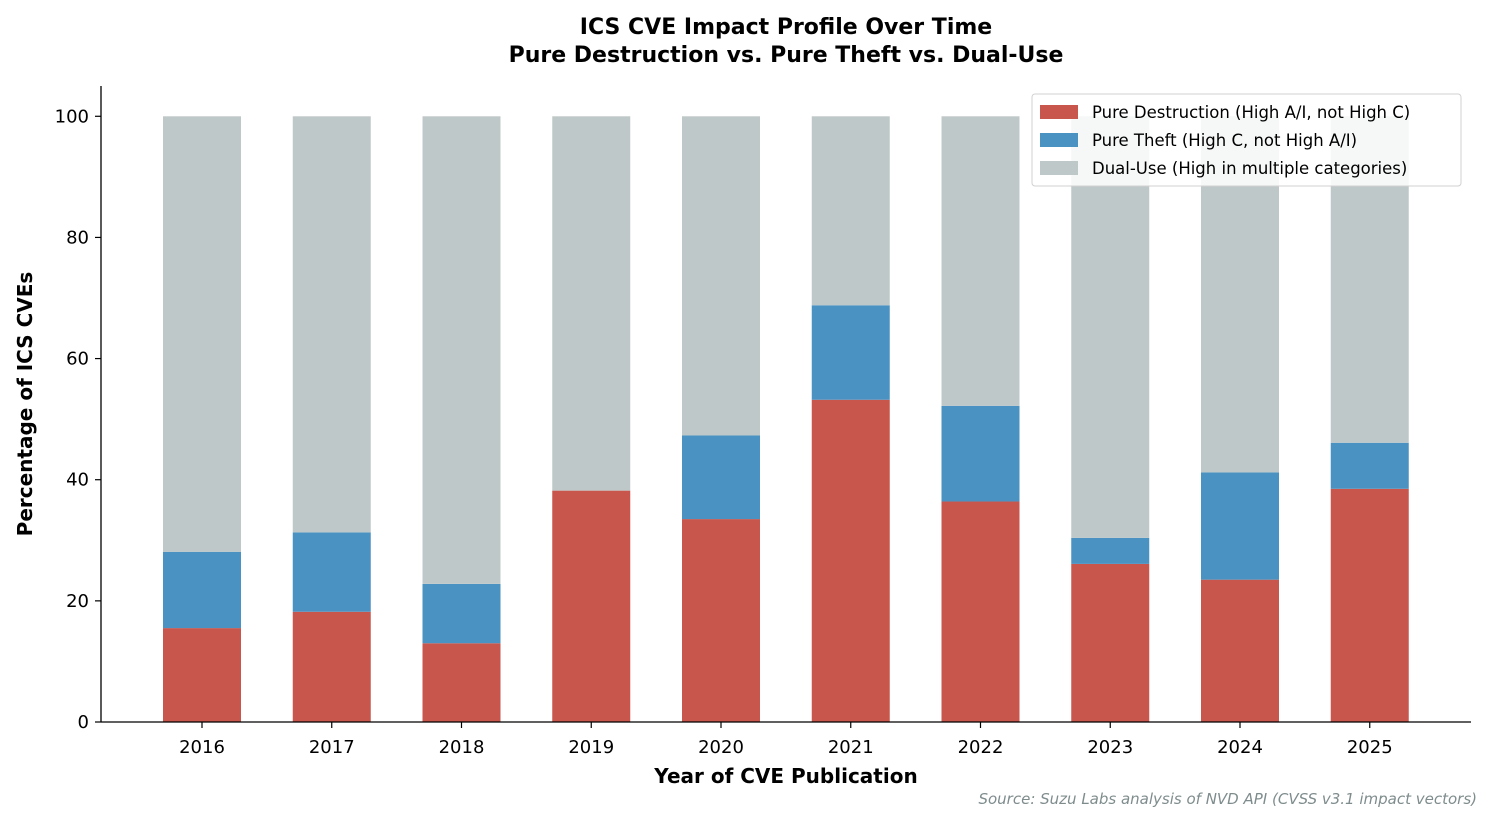  I want to click on x-tick-label: 2018, so click(462, 747).